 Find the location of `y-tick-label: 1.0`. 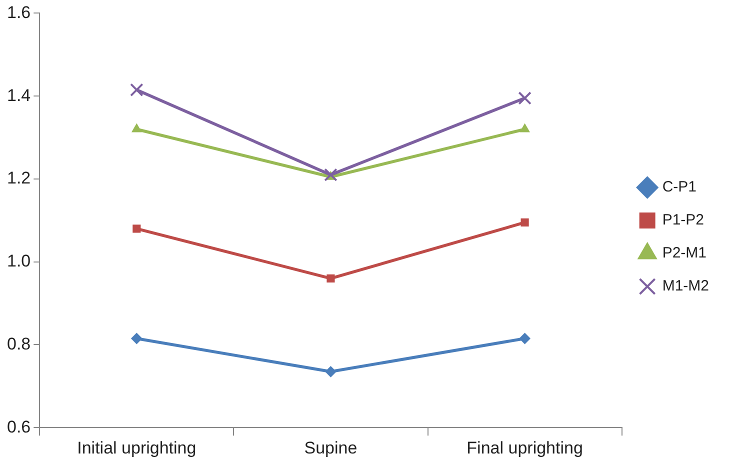

y-tick-label: 1.0 is located at coordinates (18, 261).